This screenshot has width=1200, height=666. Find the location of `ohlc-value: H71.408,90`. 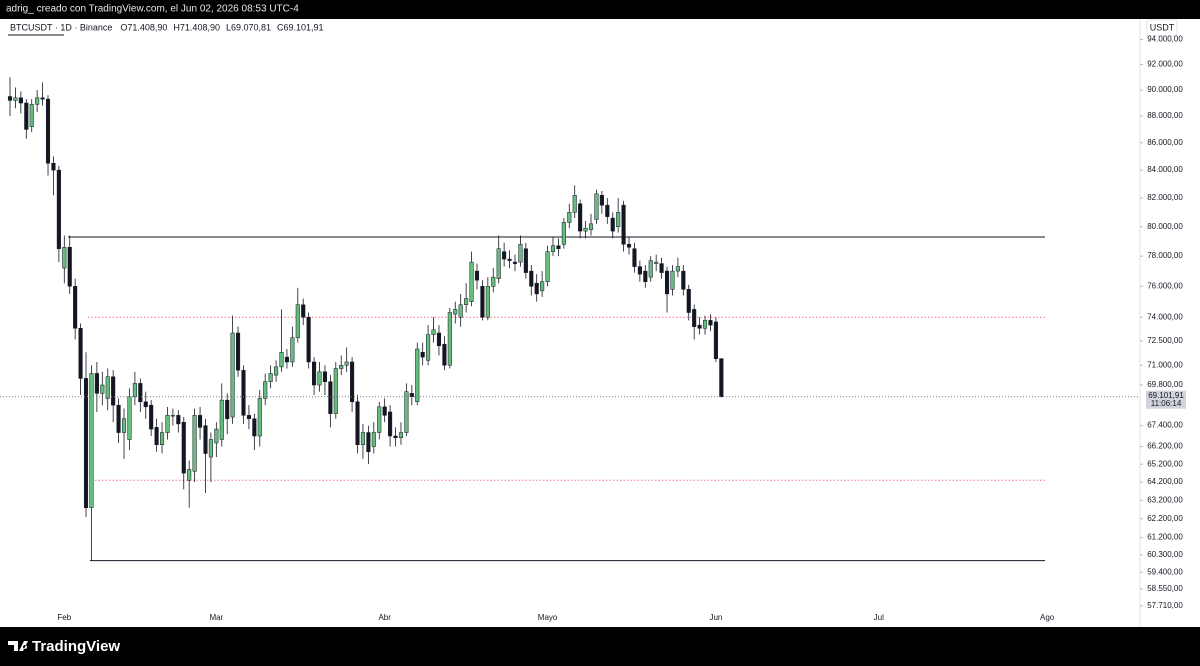

ohlc-value: H71.408,90 is located at coordinates (196, 27).